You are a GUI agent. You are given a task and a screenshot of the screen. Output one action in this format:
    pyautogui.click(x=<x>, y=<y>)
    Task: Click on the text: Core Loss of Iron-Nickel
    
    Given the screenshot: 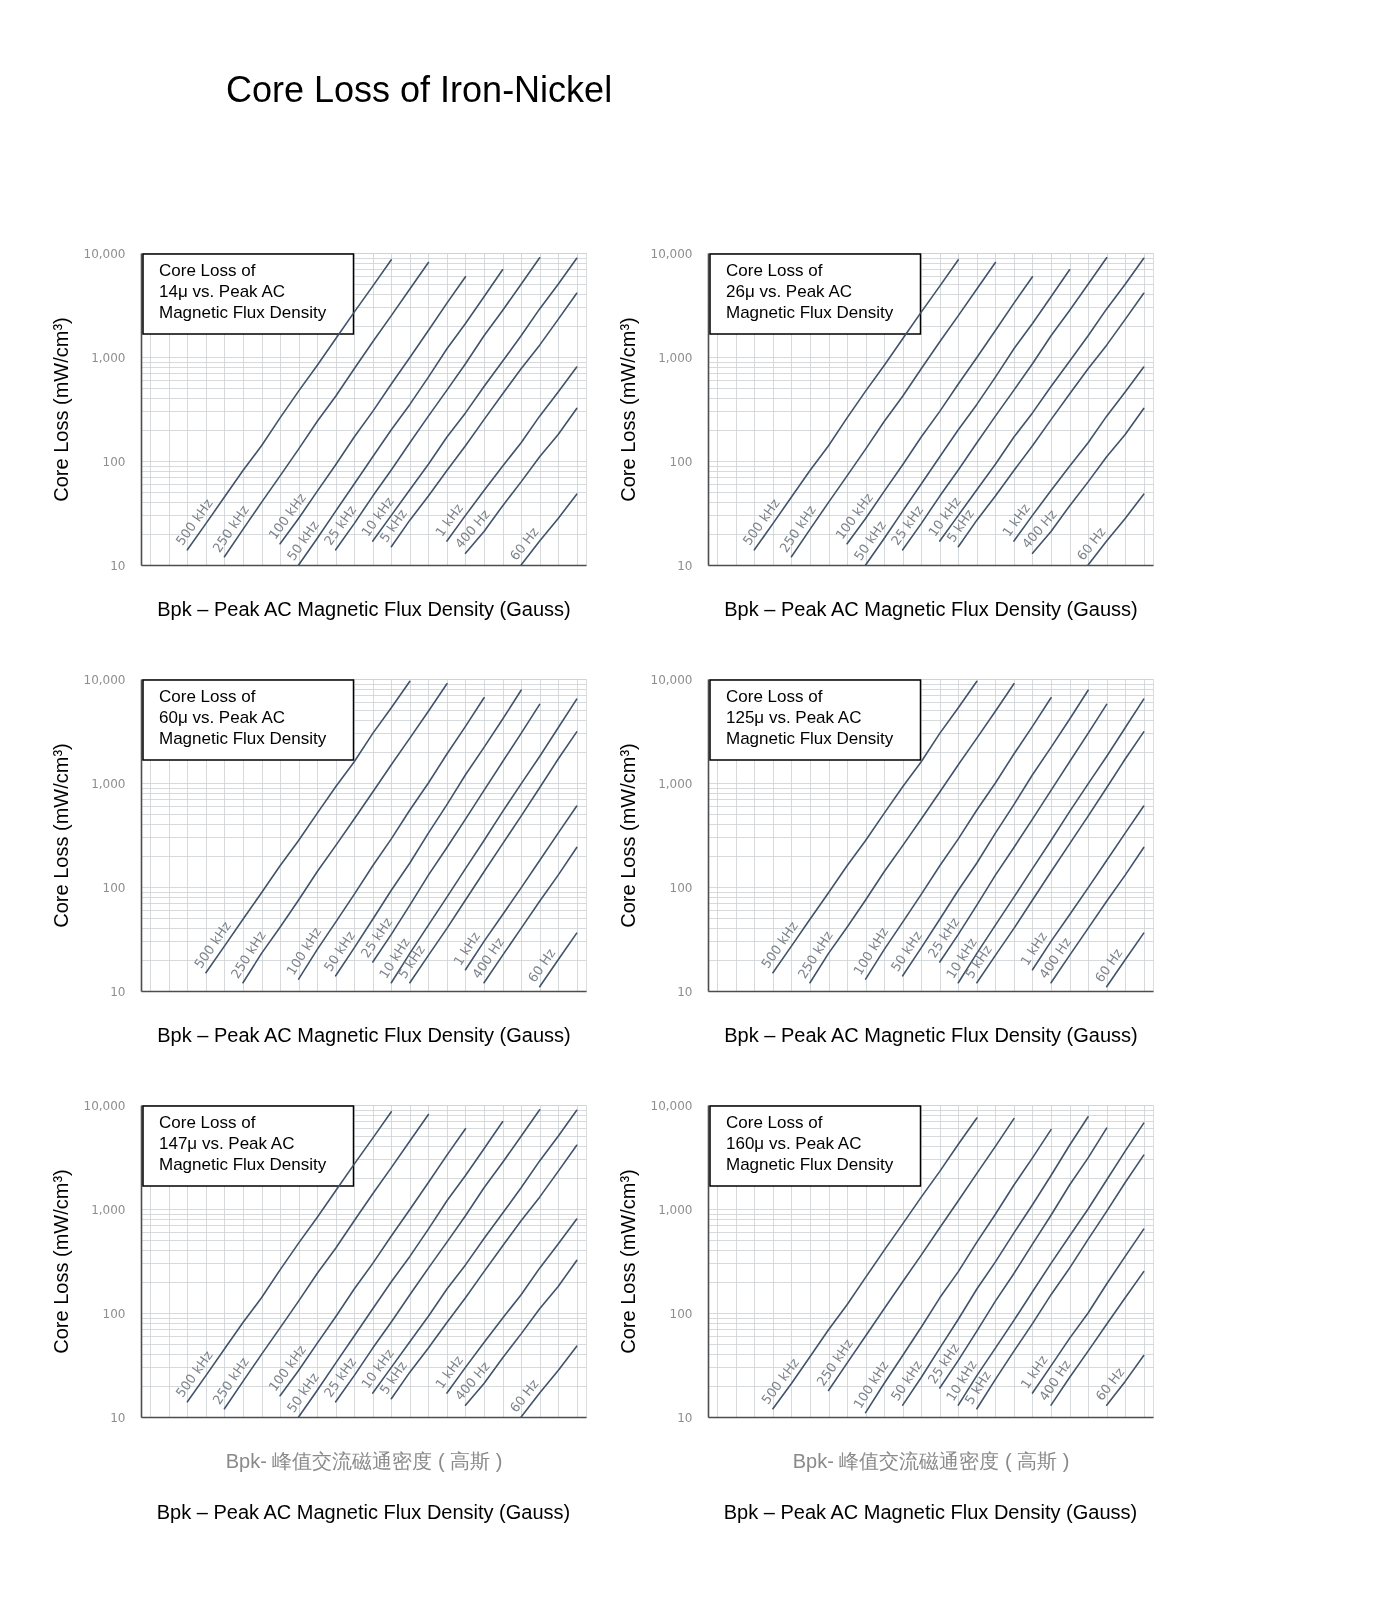 What is the action you would take?
    pyautogui.click(x=419, y=89)
    